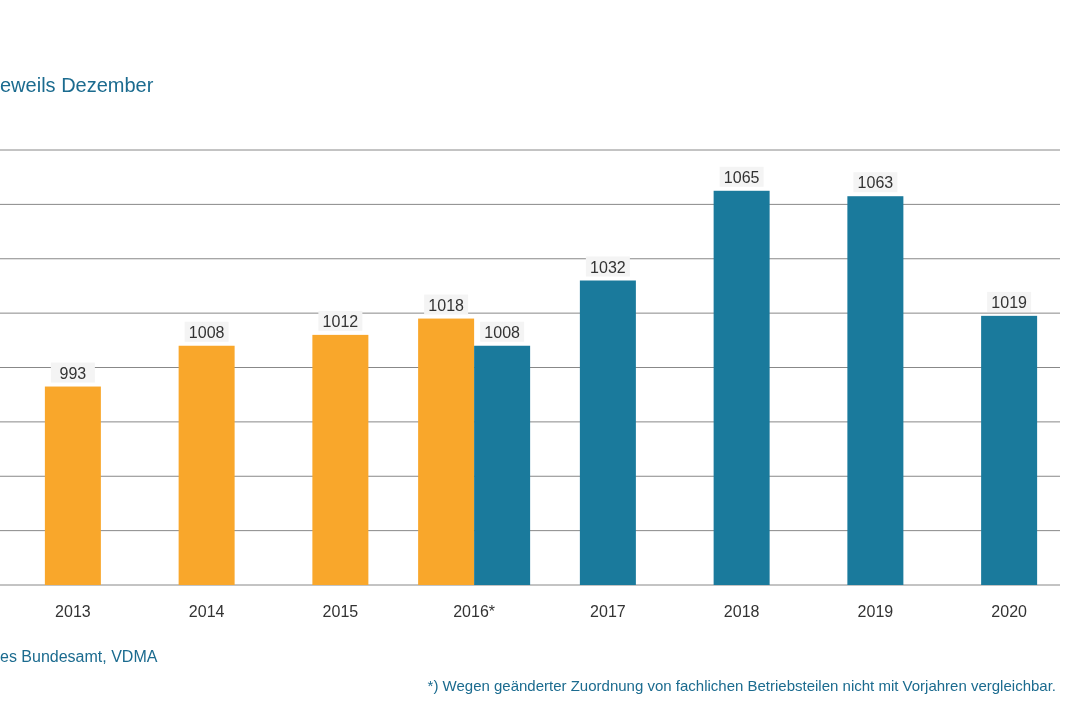 This screenshot has height=720, width=1080. I want to click on chart-subtitle: eweils Dezember, so click(77, 85).